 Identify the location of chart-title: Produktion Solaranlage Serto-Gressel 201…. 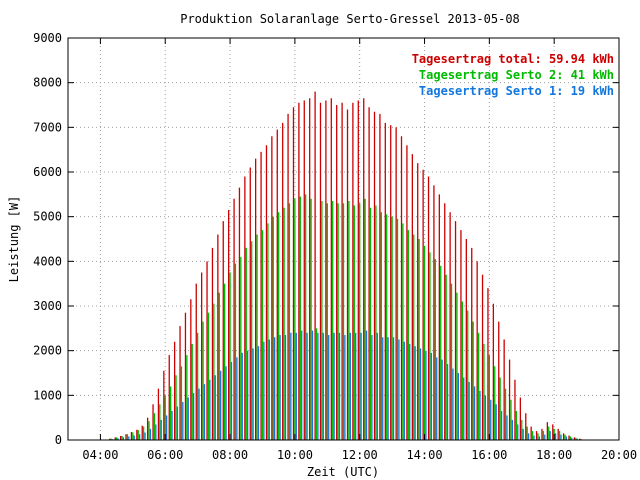
(350, 19).